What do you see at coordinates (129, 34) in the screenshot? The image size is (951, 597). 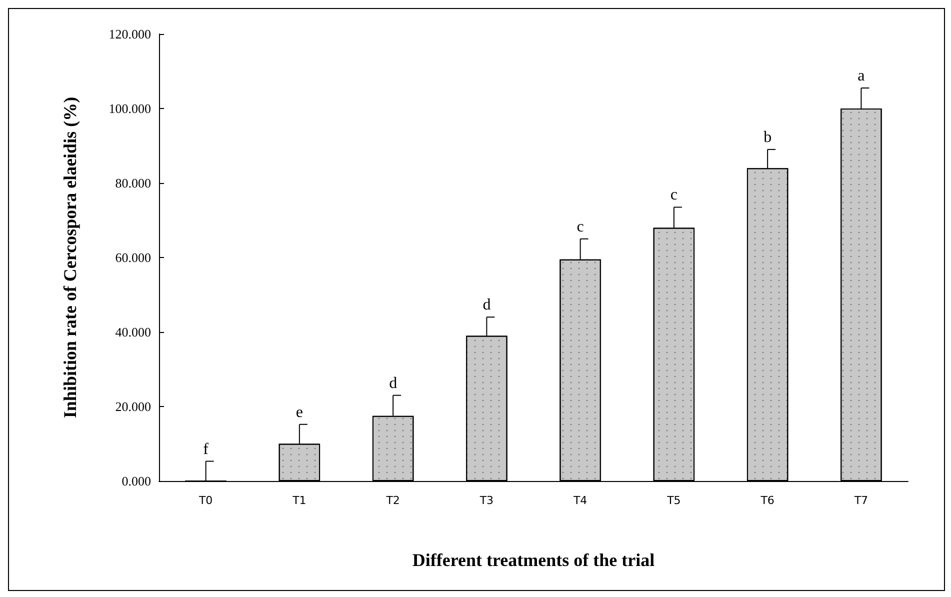 I see `y-tick-label: 120.000` at bounding box center [129, 34].